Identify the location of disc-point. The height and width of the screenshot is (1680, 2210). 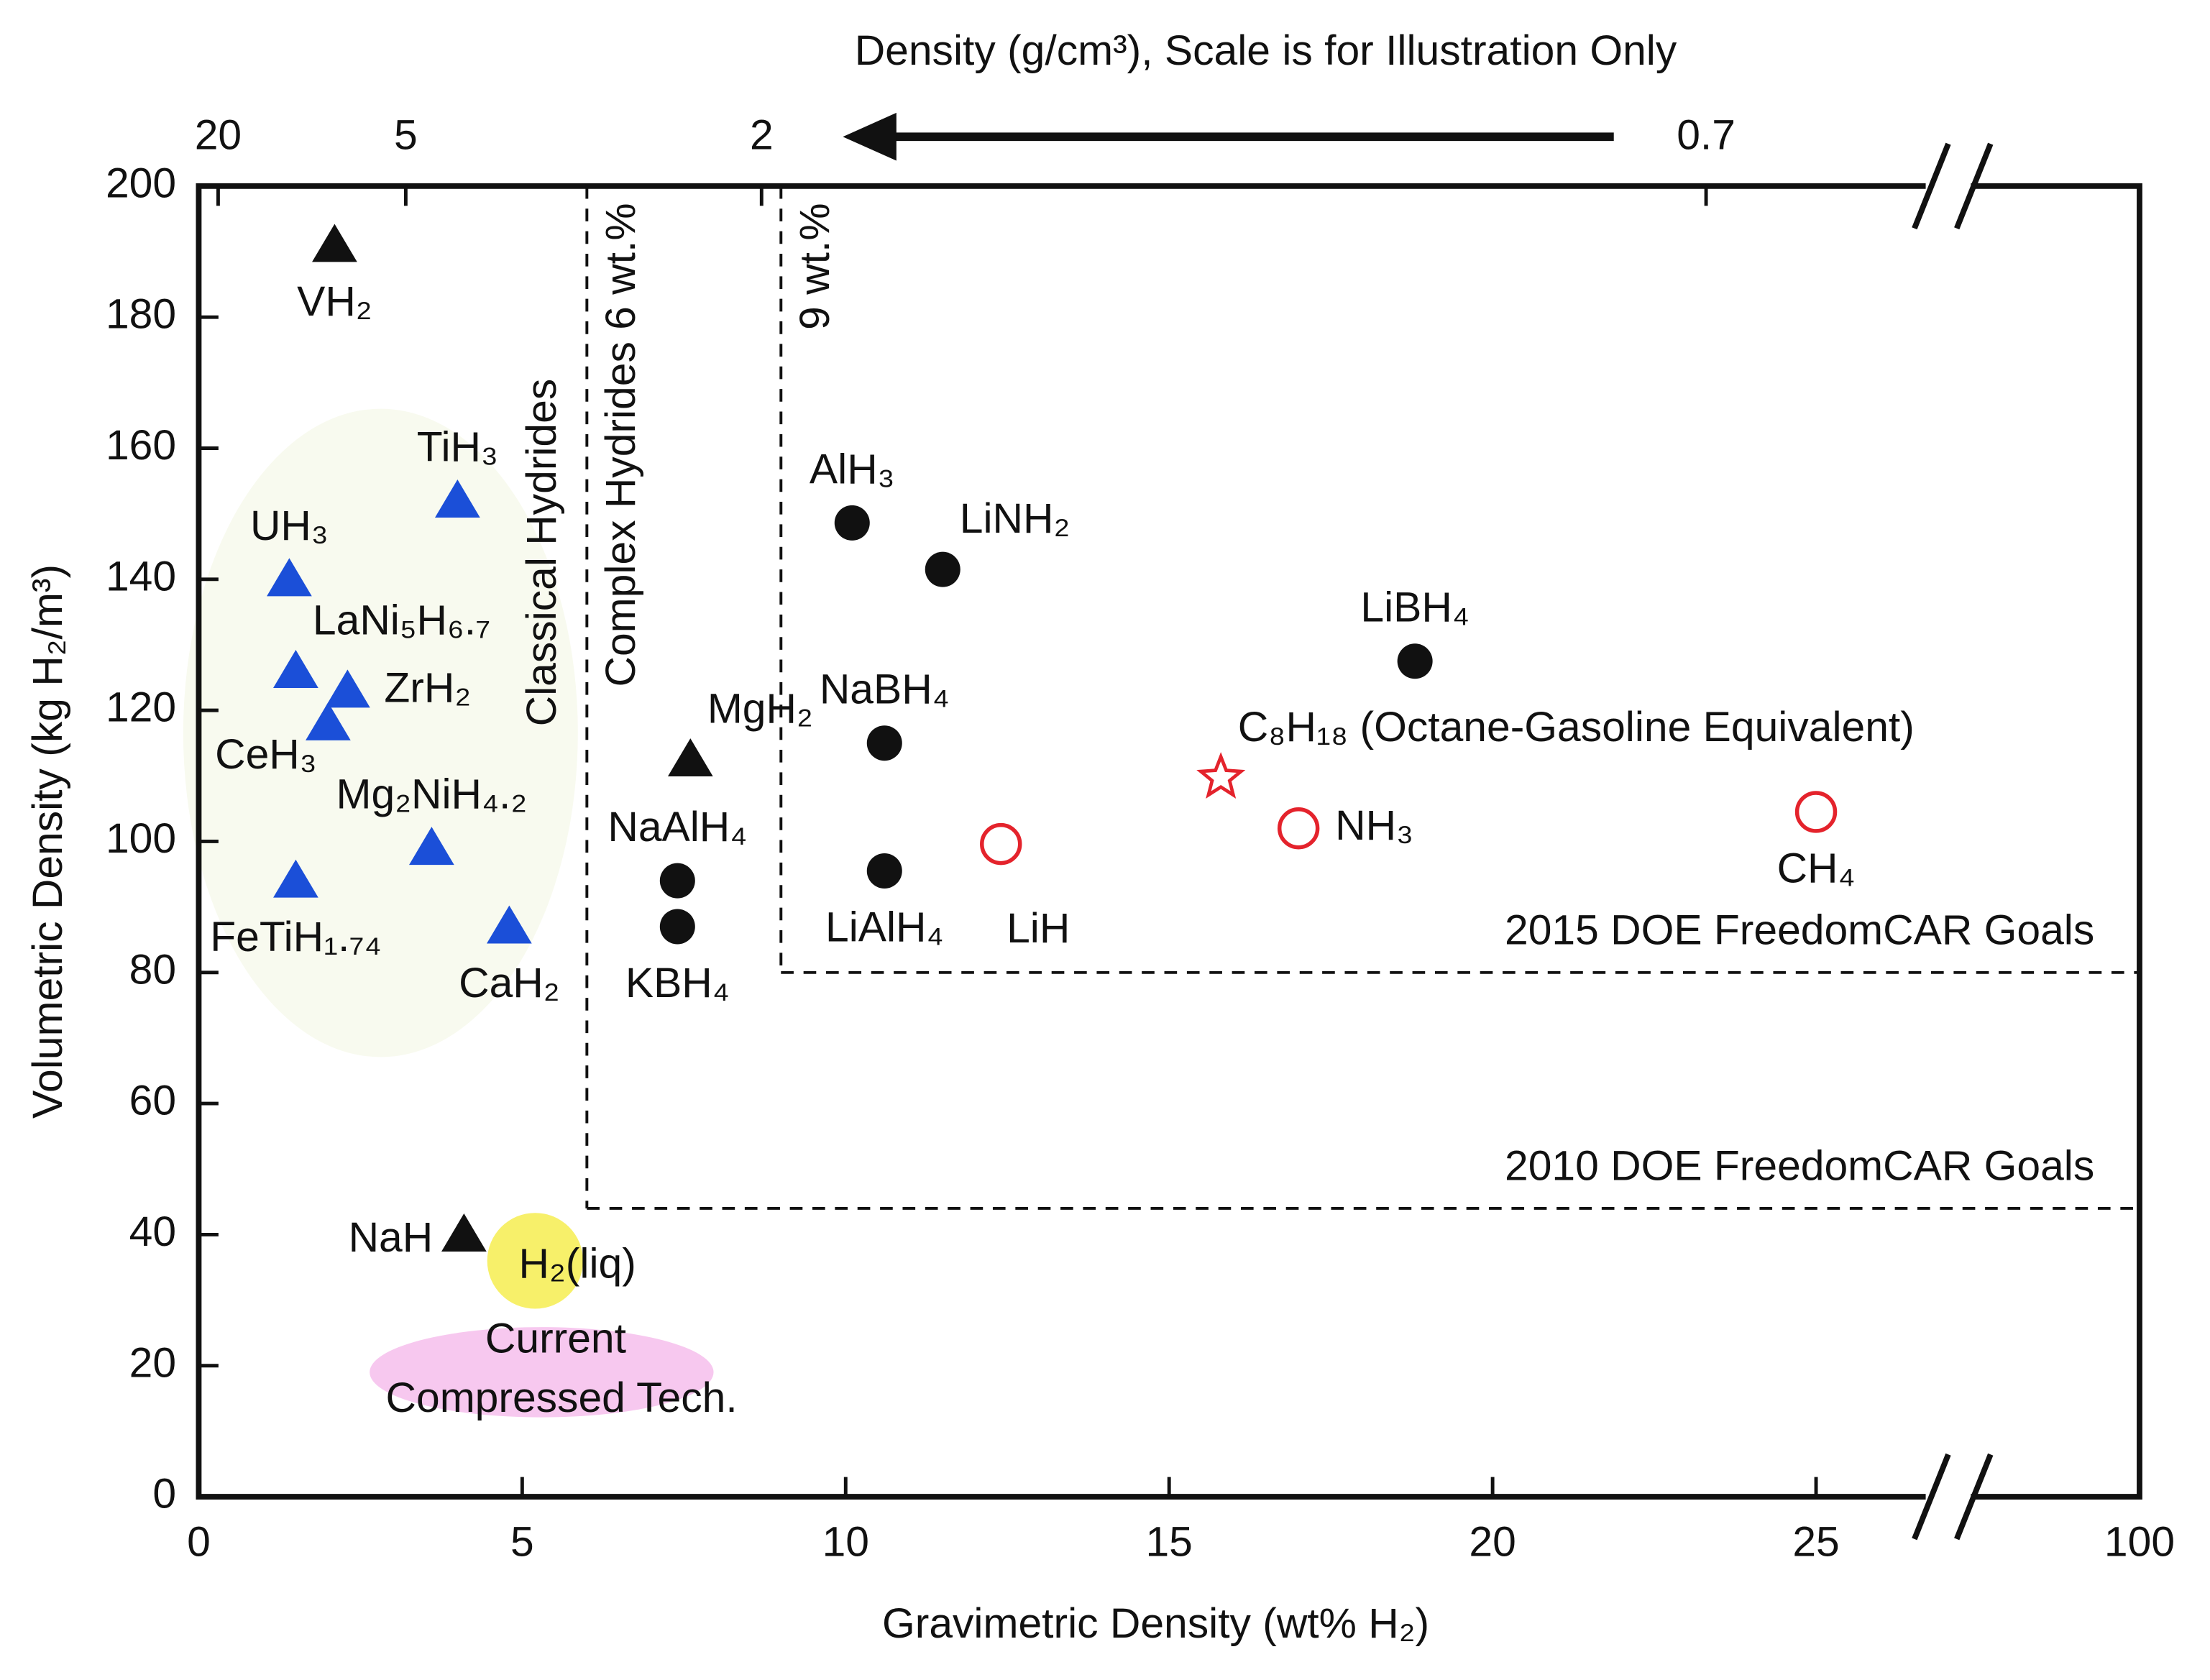
(535, 1261).